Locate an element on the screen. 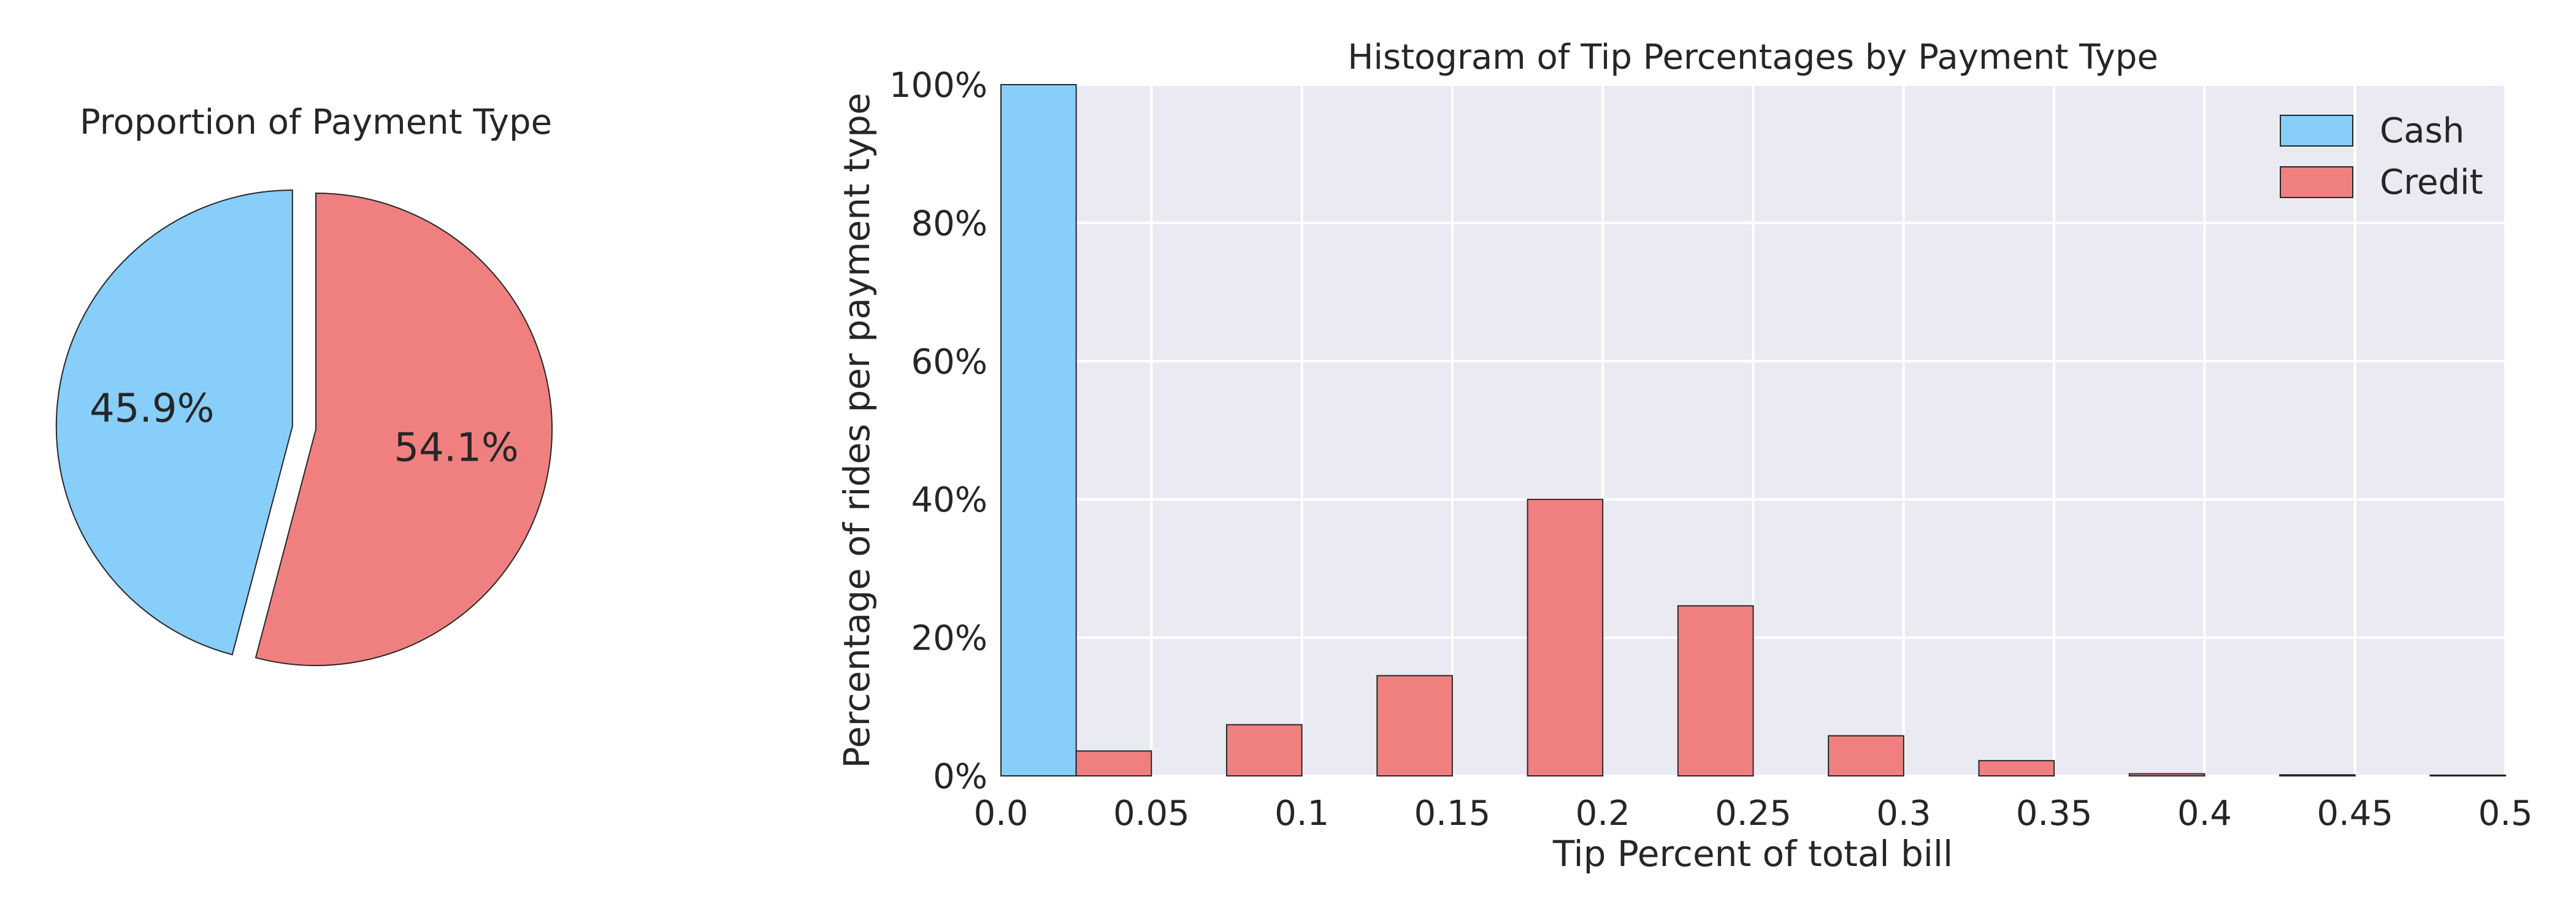 Image resolution: width=2576 pixels, height=920 pixels. pie-chart: Proportion of Payment Type 45.9% 54.1% is located at coordinates (304, 384).